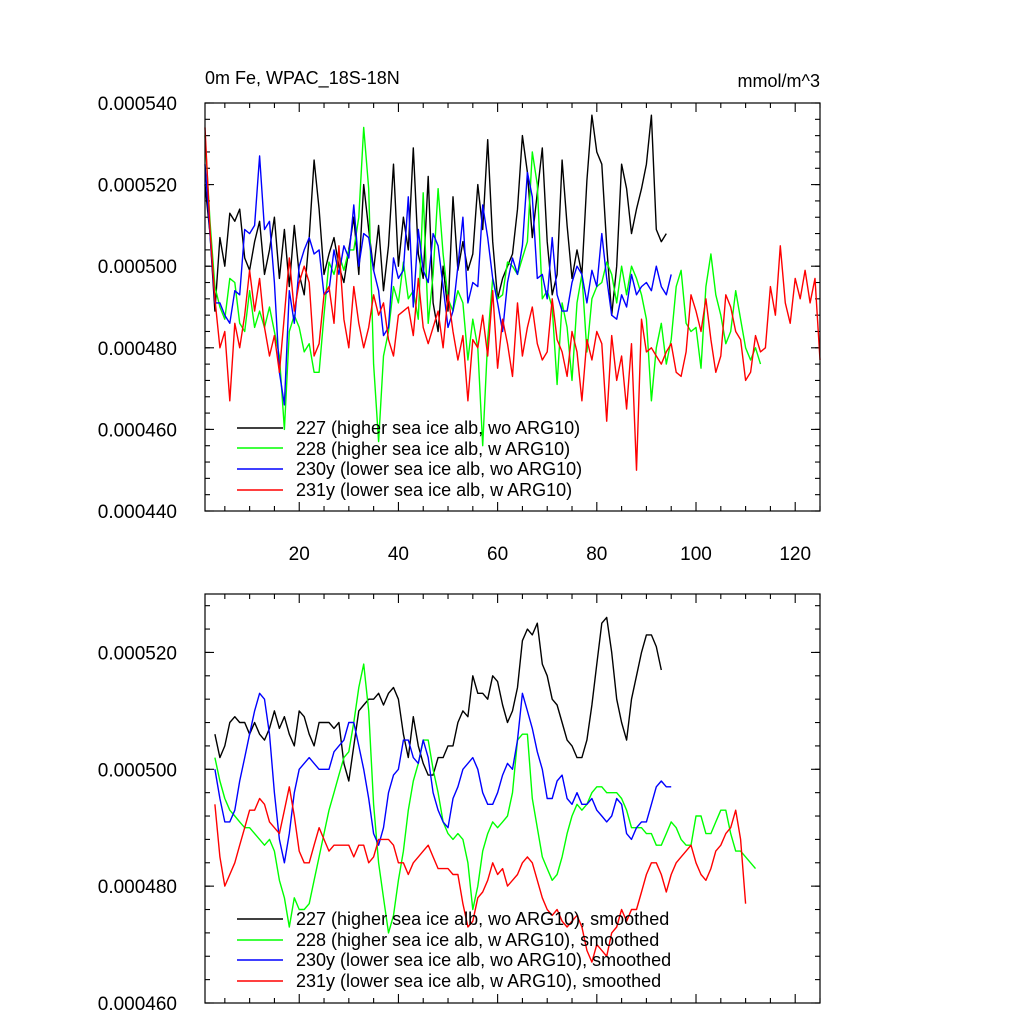 Image resolution: width=1024 pixels, height=1024 pixels. What do you see at coordinates (398, 554) in the screenshot?
I see `x-tick-label: 40` at bounding box center [398, 554].